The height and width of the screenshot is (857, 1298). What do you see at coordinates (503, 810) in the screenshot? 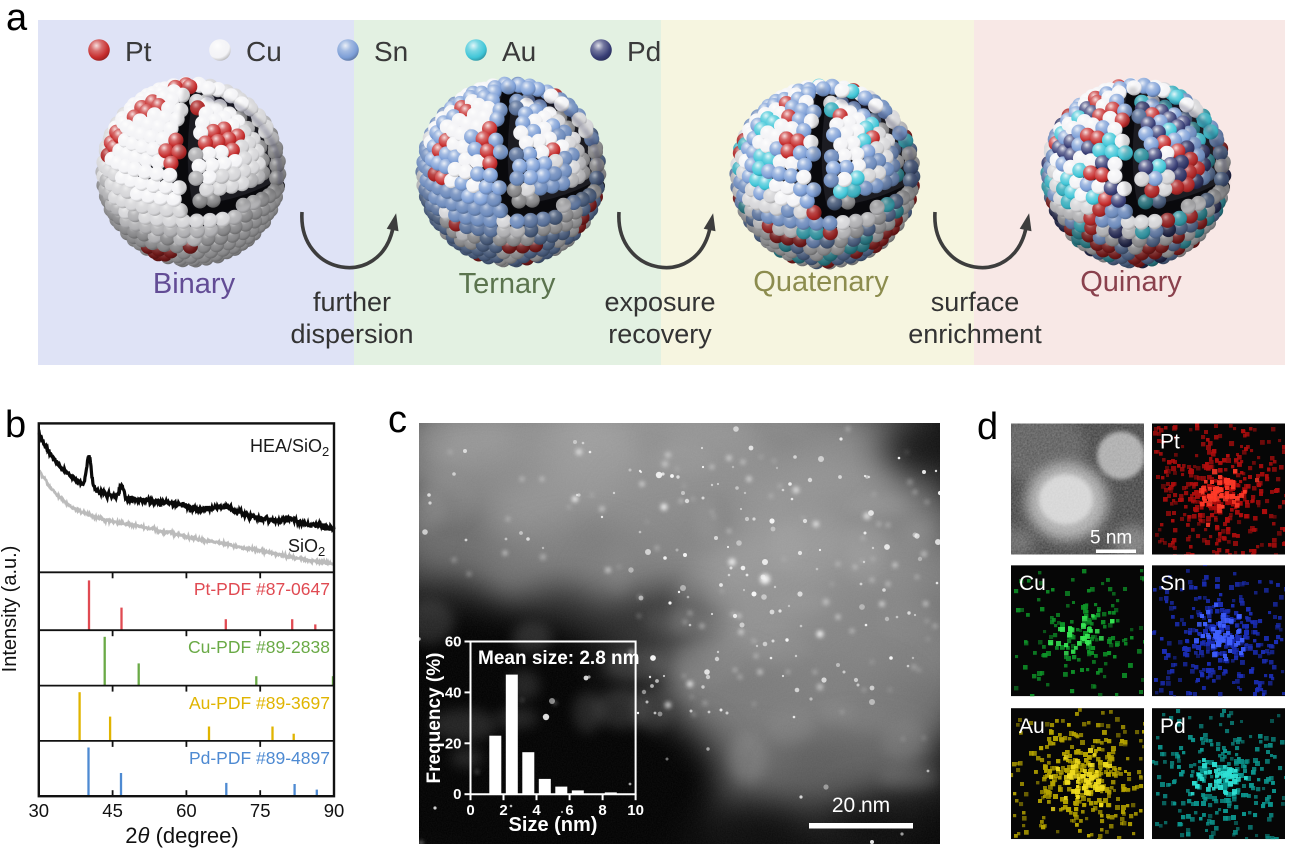
I see `svg-text: 2` at bounding box center [503, 810].